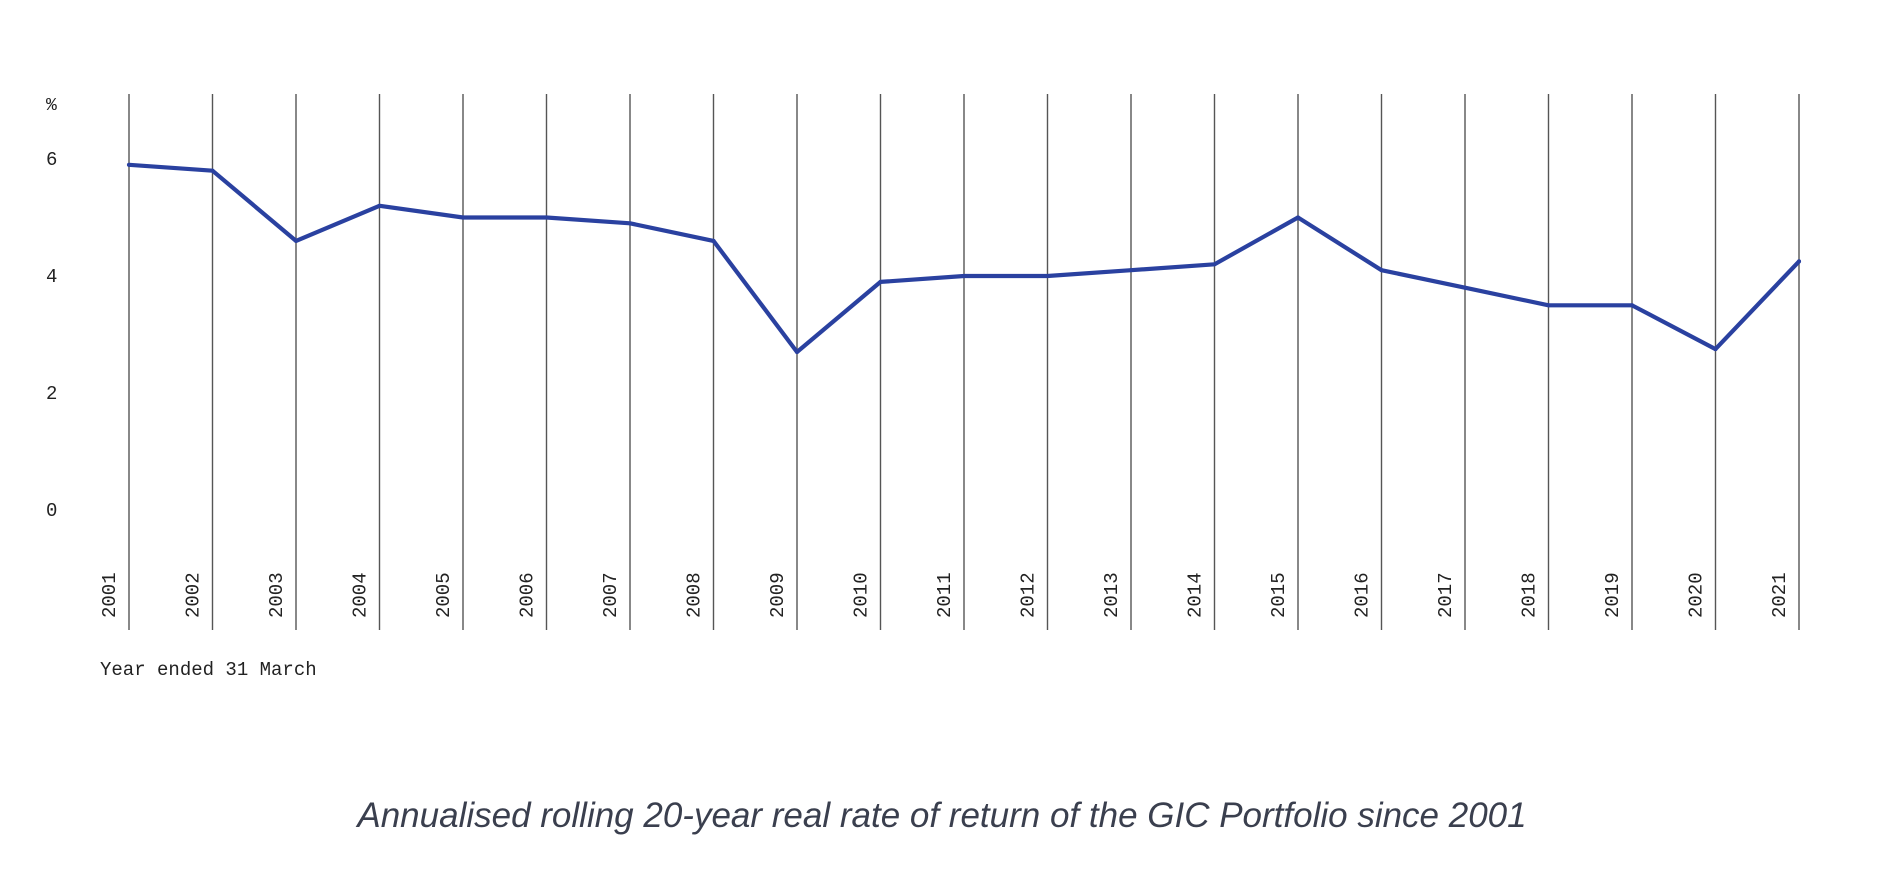 The image size is (1884, 888). I want to click on y-tick-label: 0, so click(51, 511).